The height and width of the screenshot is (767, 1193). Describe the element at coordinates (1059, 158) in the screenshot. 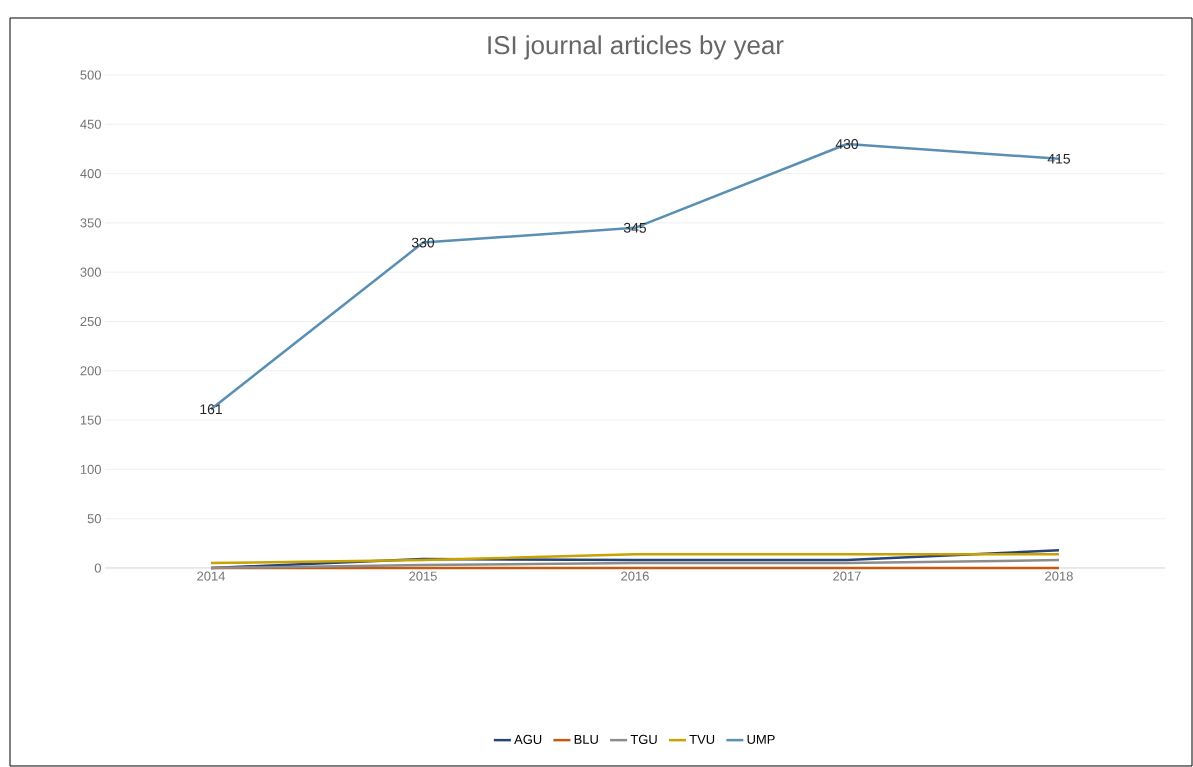

I see `data-label: 415` at that location.